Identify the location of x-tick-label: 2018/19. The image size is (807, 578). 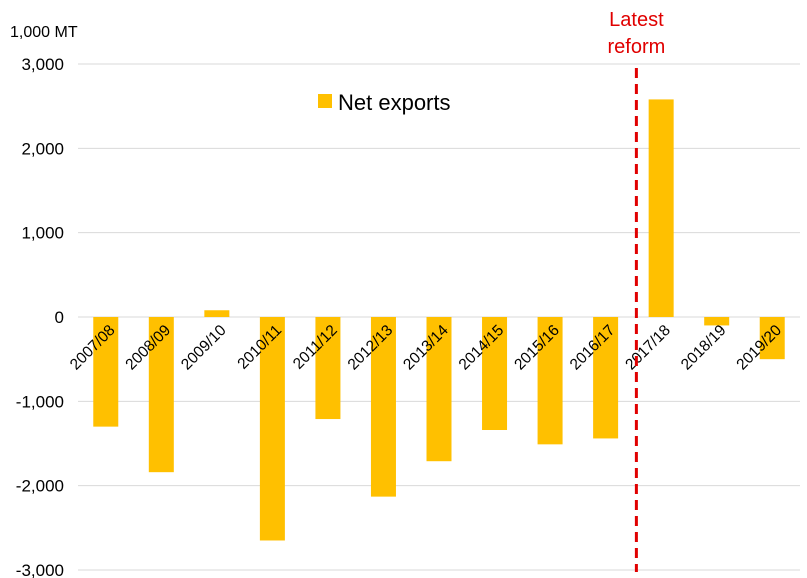
(704, 348).